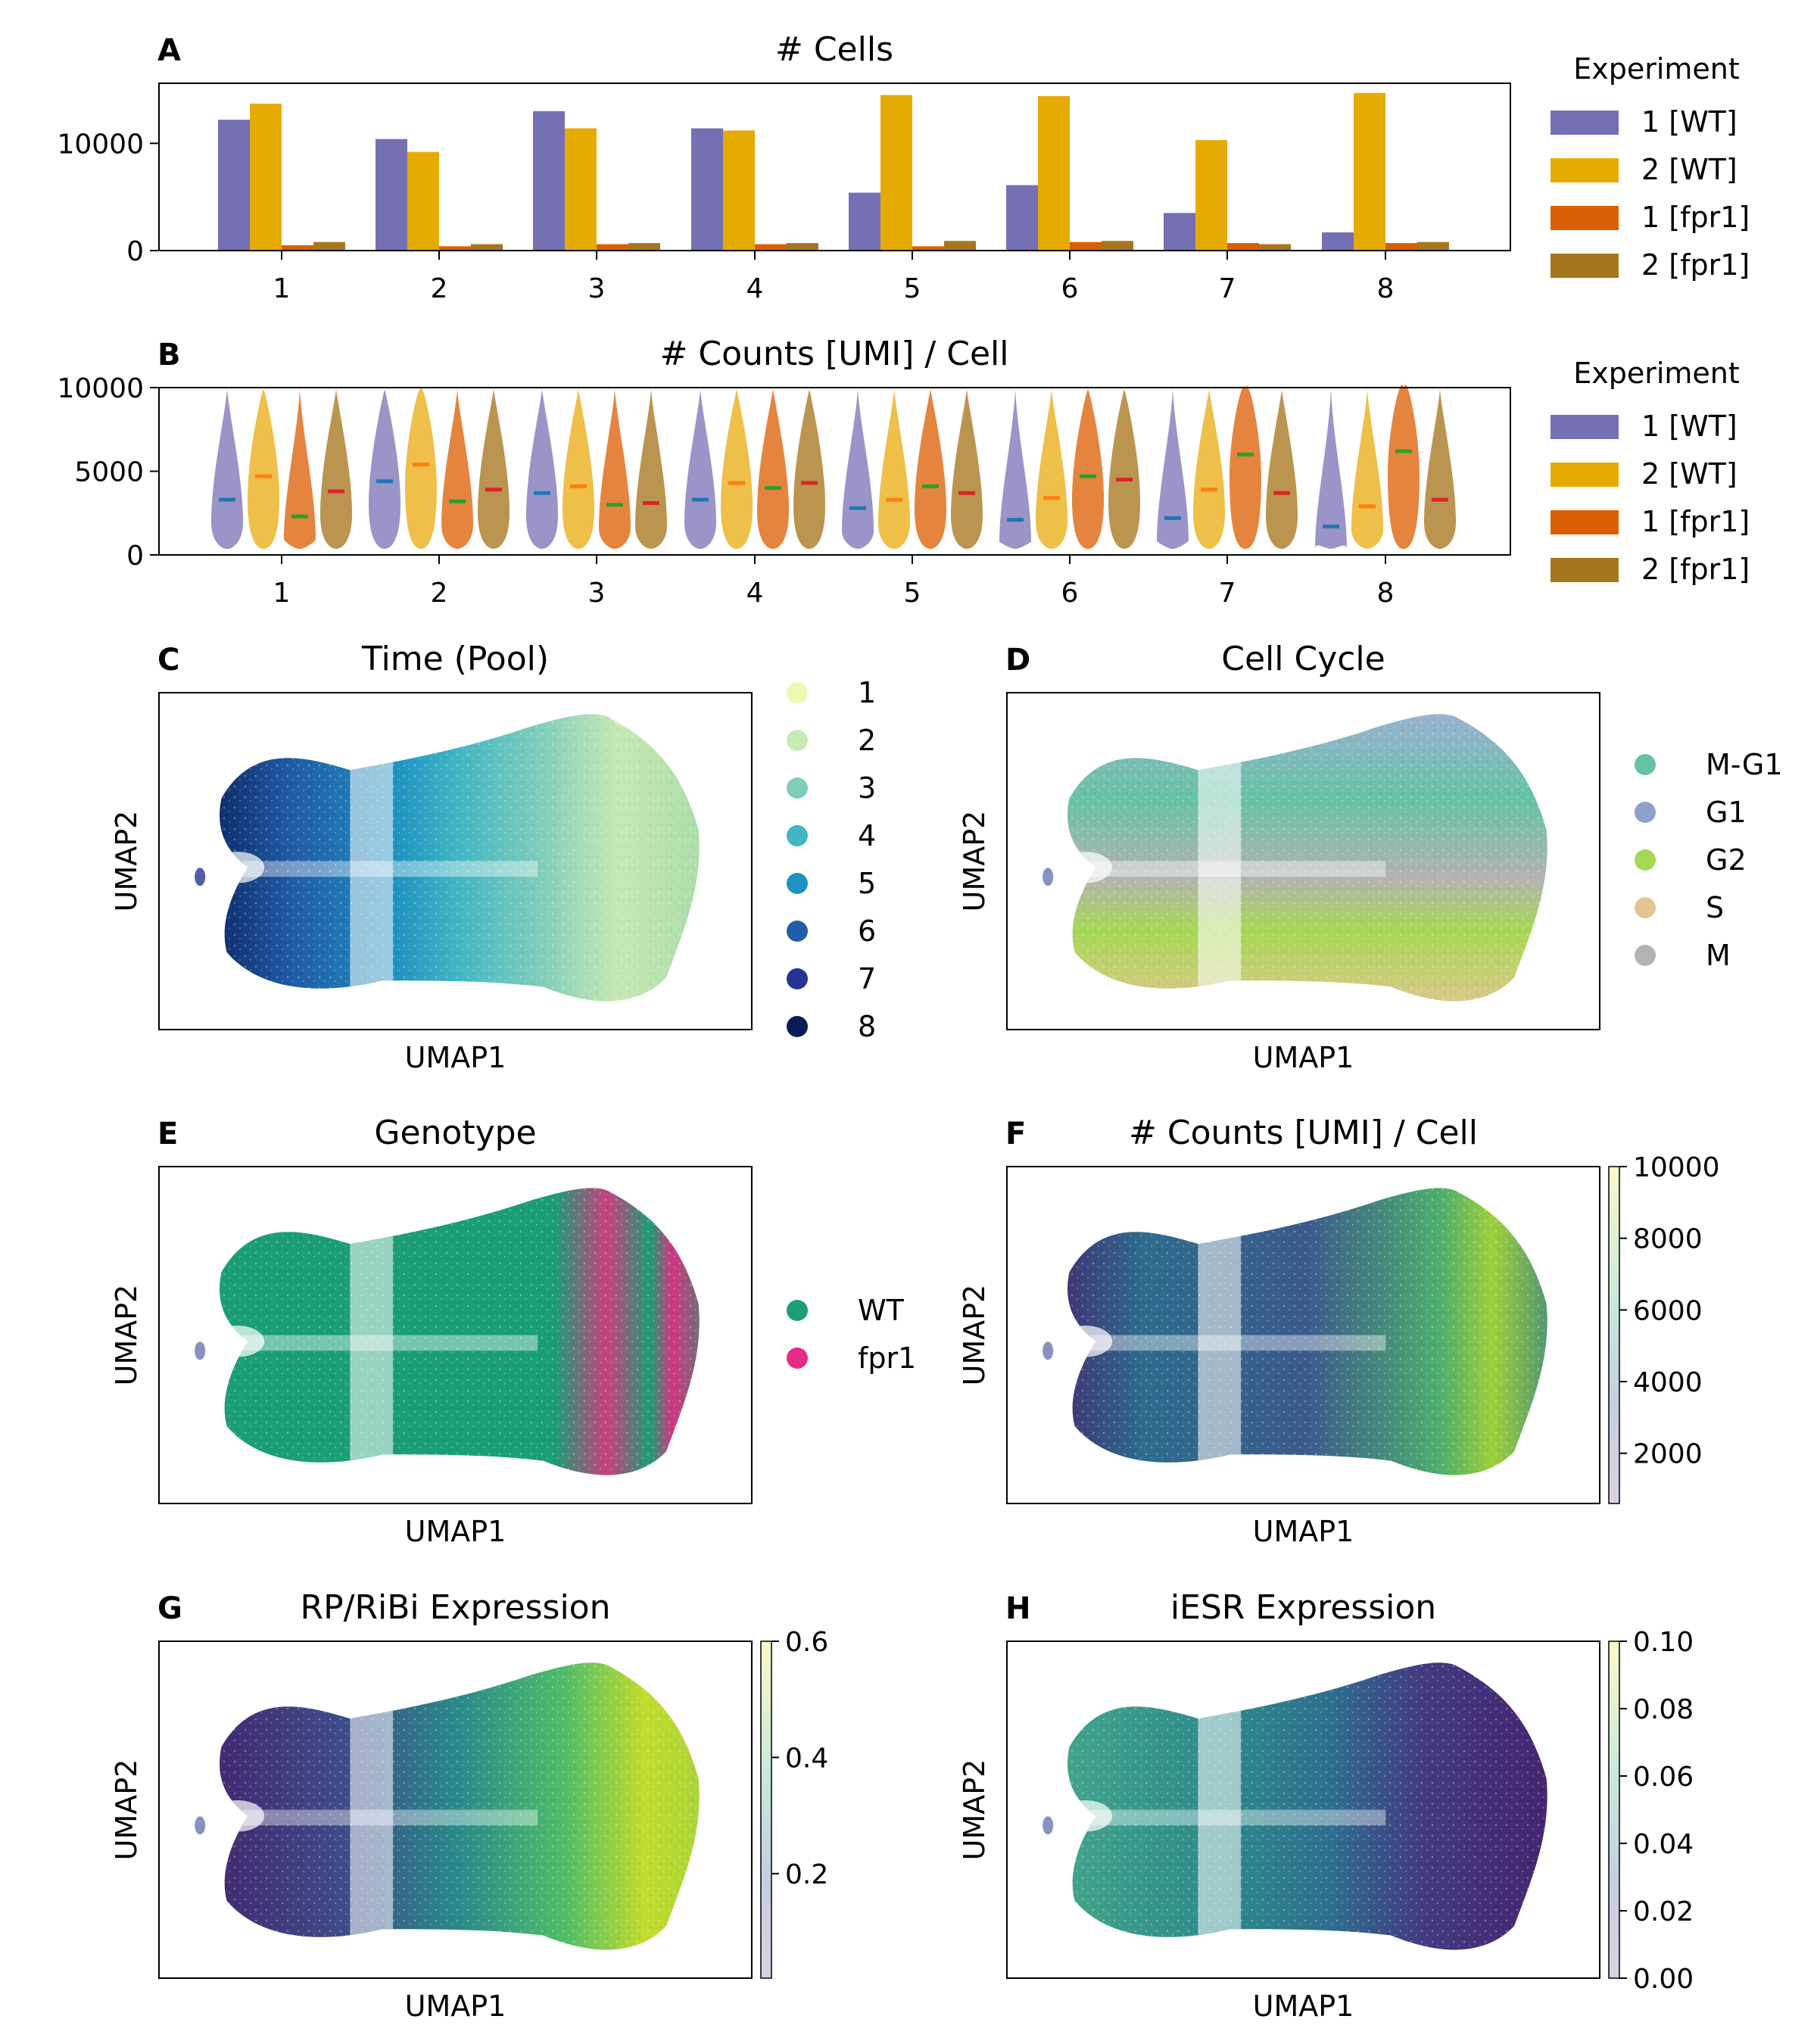 The width and height of the screenshot is (1817, 2044). I want to click on legend-entry: 7, so click(867, 979).